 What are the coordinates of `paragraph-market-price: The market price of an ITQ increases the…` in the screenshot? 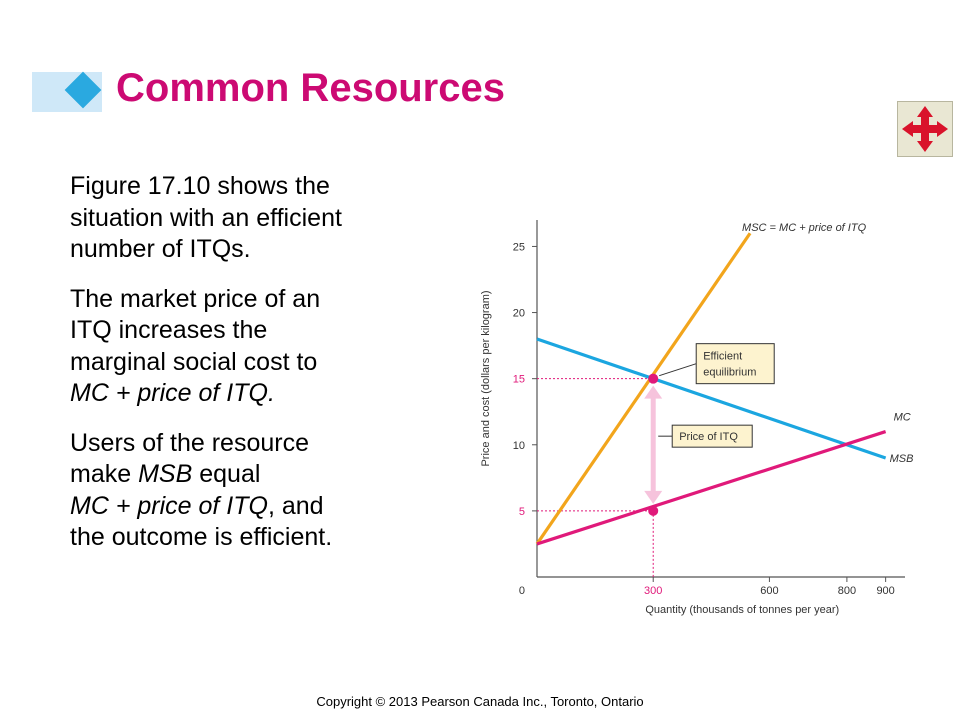 It's located at (250, 347).